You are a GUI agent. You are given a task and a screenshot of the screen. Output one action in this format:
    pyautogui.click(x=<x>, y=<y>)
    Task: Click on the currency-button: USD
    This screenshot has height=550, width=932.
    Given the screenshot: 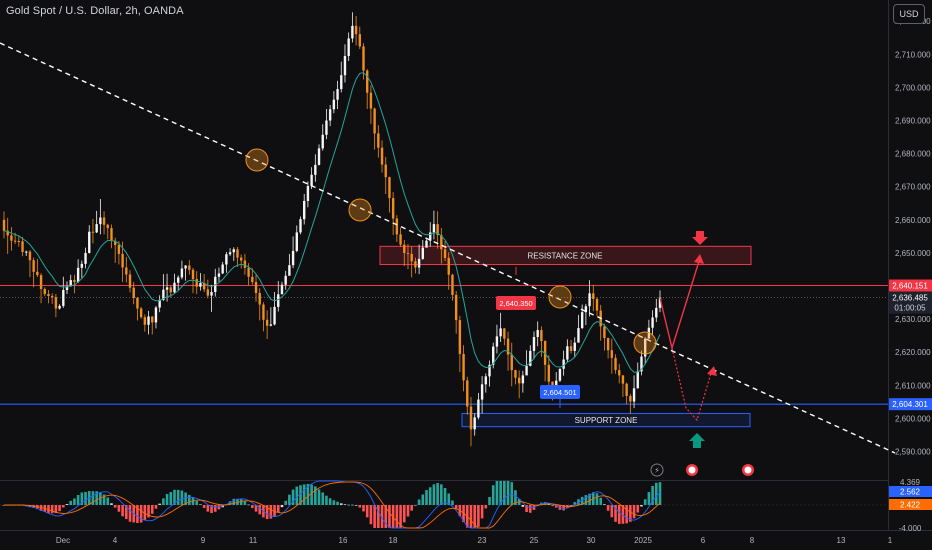 What is the action you would take?
    pyautogui.click(x=909, y=14)
    